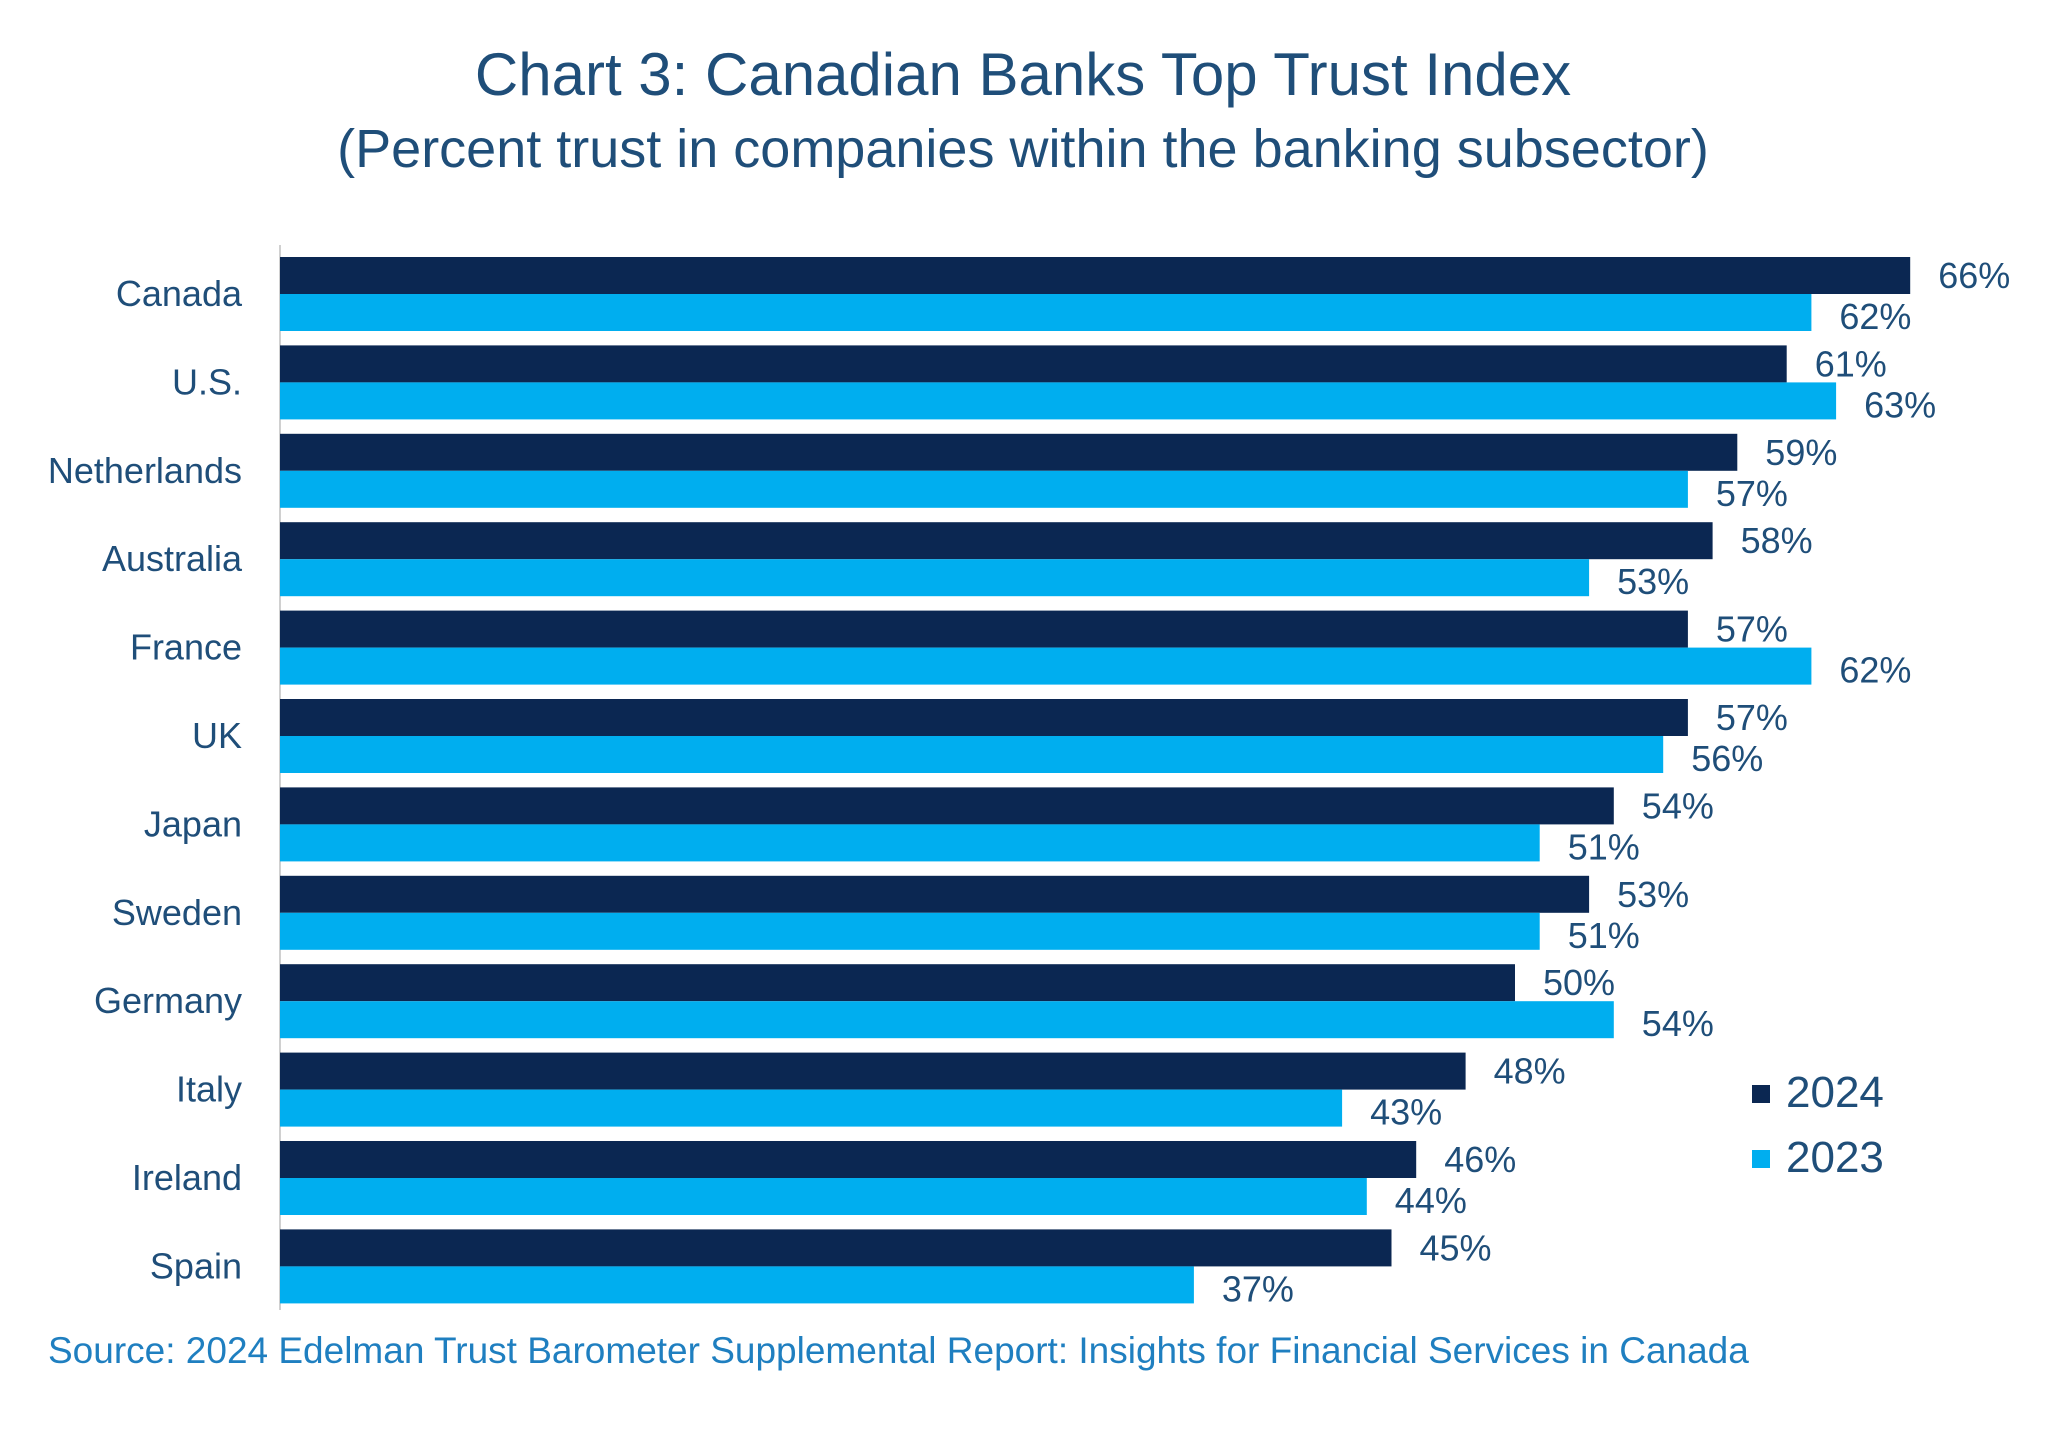 This screenshot has width=2046, height=1441. Describe the element at coordinates (1431, 1200) in the screenshot. I see `data-label: 44%` at that location.